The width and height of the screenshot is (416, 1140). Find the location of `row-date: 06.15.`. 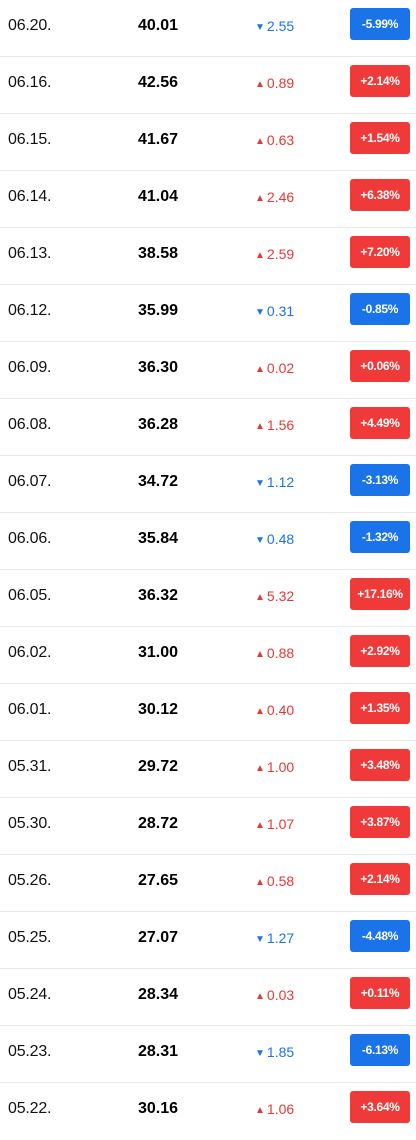

row-date: 06.15. is located at coordinates (30, 139).